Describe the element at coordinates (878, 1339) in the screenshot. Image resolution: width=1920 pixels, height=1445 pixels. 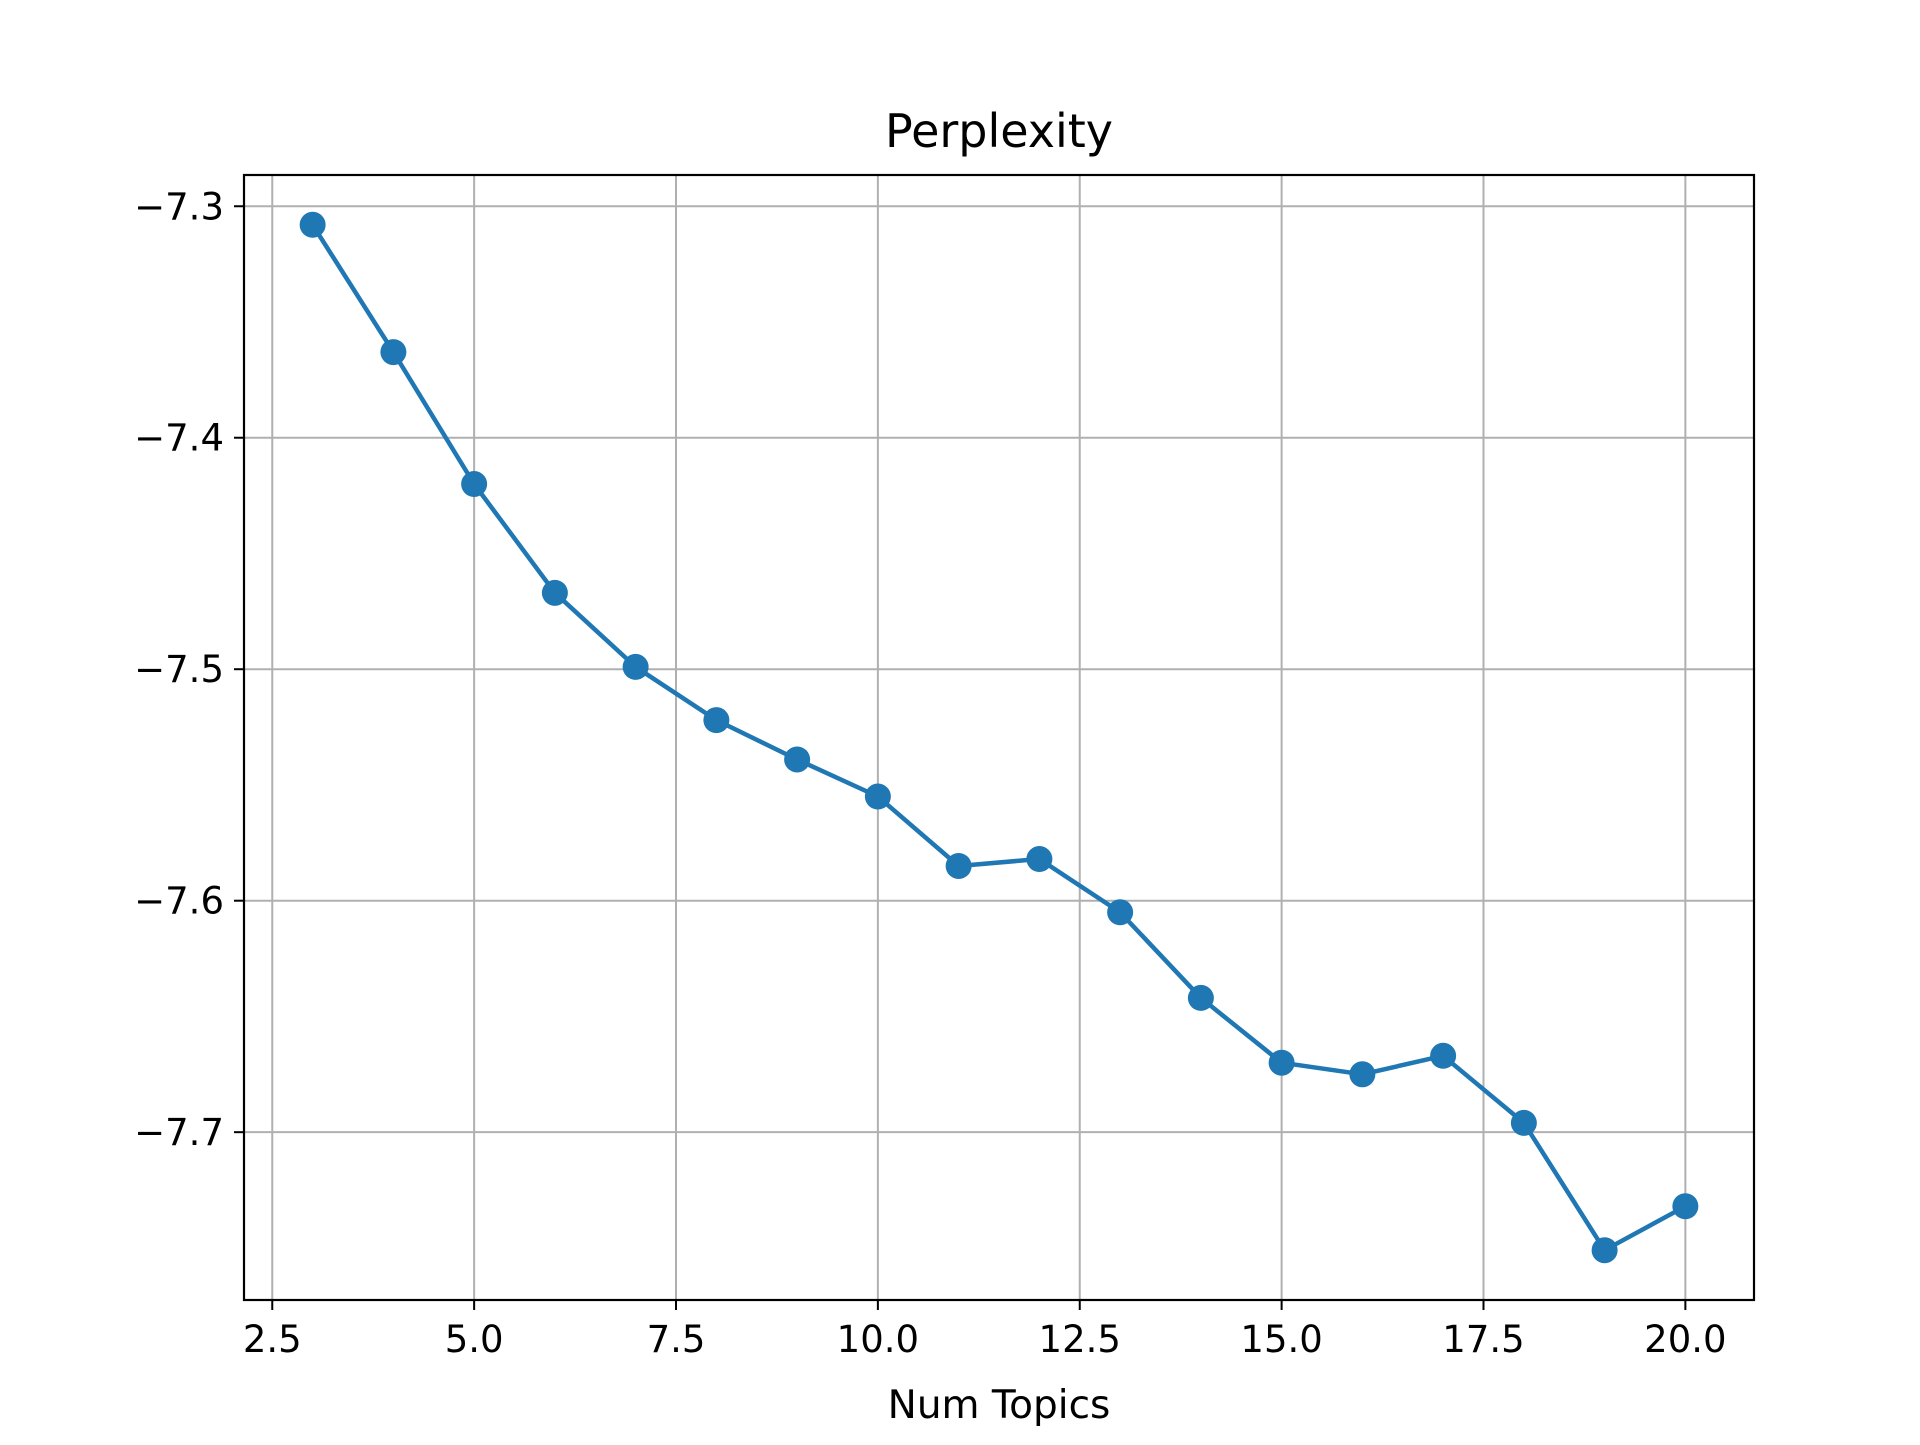
I see `x-tick-label: 10.0` at that location.